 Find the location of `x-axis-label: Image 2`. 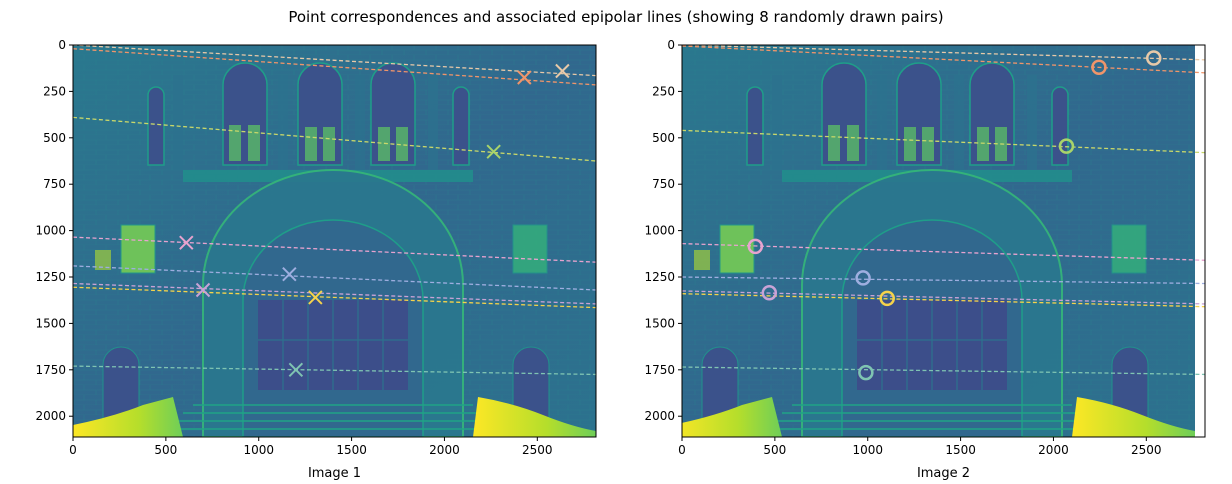

x-axis-label: Image 2 is located at coordinates (943, 473).